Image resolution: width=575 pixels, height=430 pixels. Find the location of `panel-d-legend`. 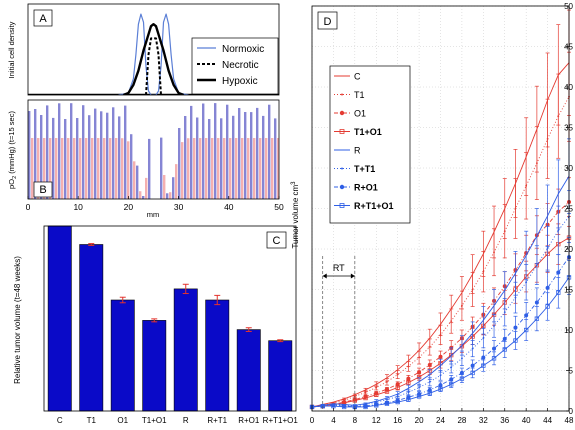

panel-d-legend is located at coordinates (370, 144).